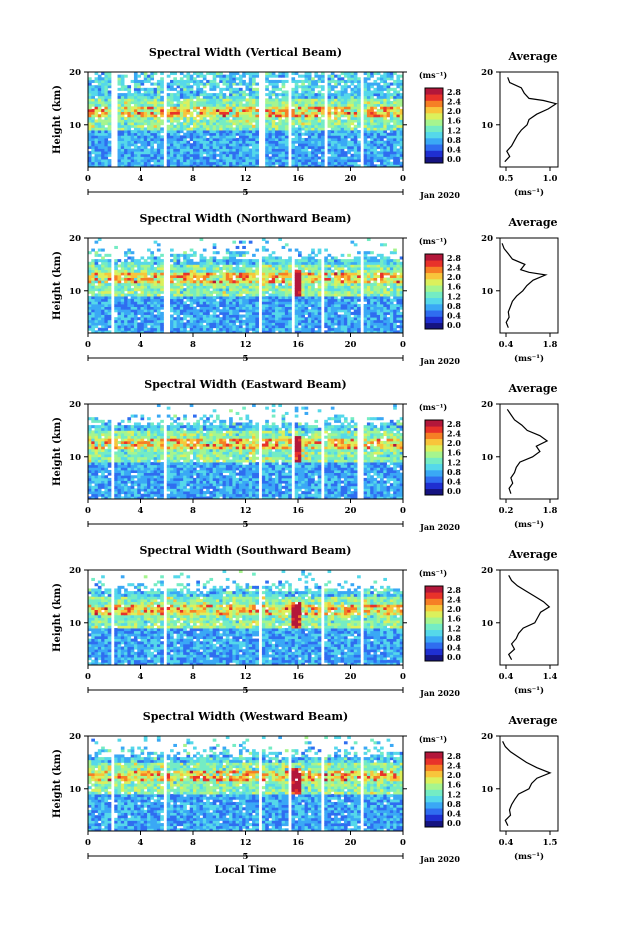  I want to click on average-profile: Average 20 10 0.2 1.8 (ms⁻¹), so click(520, 456).